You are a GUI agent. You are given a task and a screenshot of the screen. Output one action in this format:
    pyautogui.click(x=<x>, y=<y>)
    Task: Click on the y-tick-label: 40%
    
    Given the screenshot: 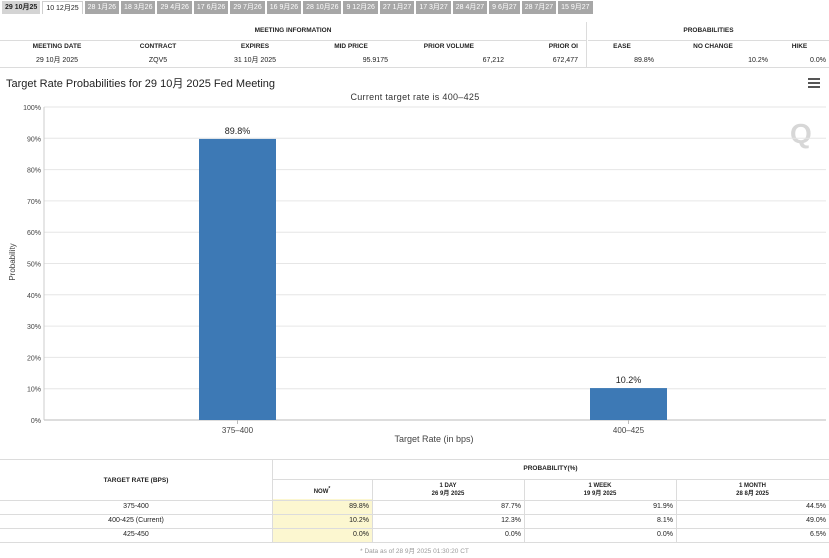 What is the action you would take?
    pyautogui.click(x=34, y=296)
    